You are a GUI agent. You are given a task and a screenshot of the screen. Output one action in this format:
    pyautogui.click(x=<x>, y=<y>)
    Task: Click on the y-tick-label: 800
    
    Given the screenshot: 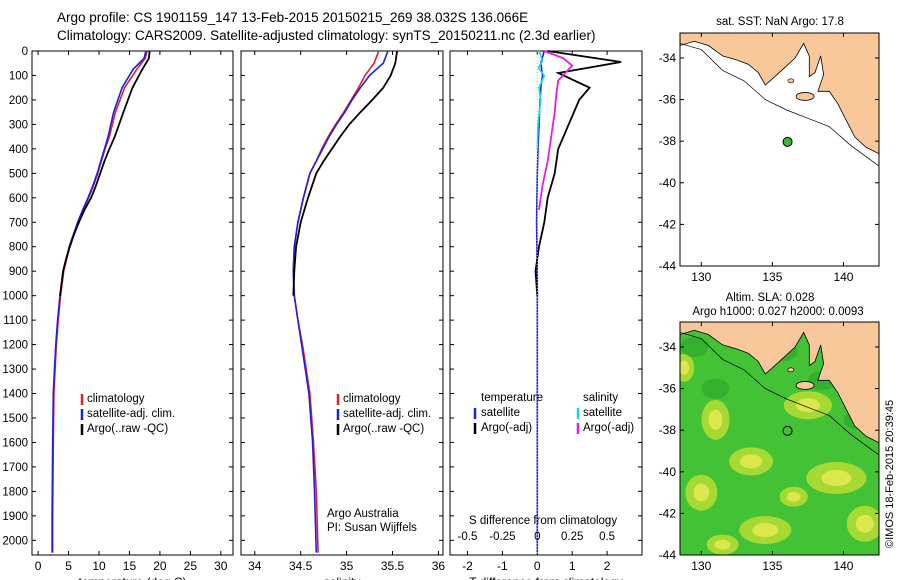 What is the action you would take?
    pyautogui.click(x=18, y=248)
    